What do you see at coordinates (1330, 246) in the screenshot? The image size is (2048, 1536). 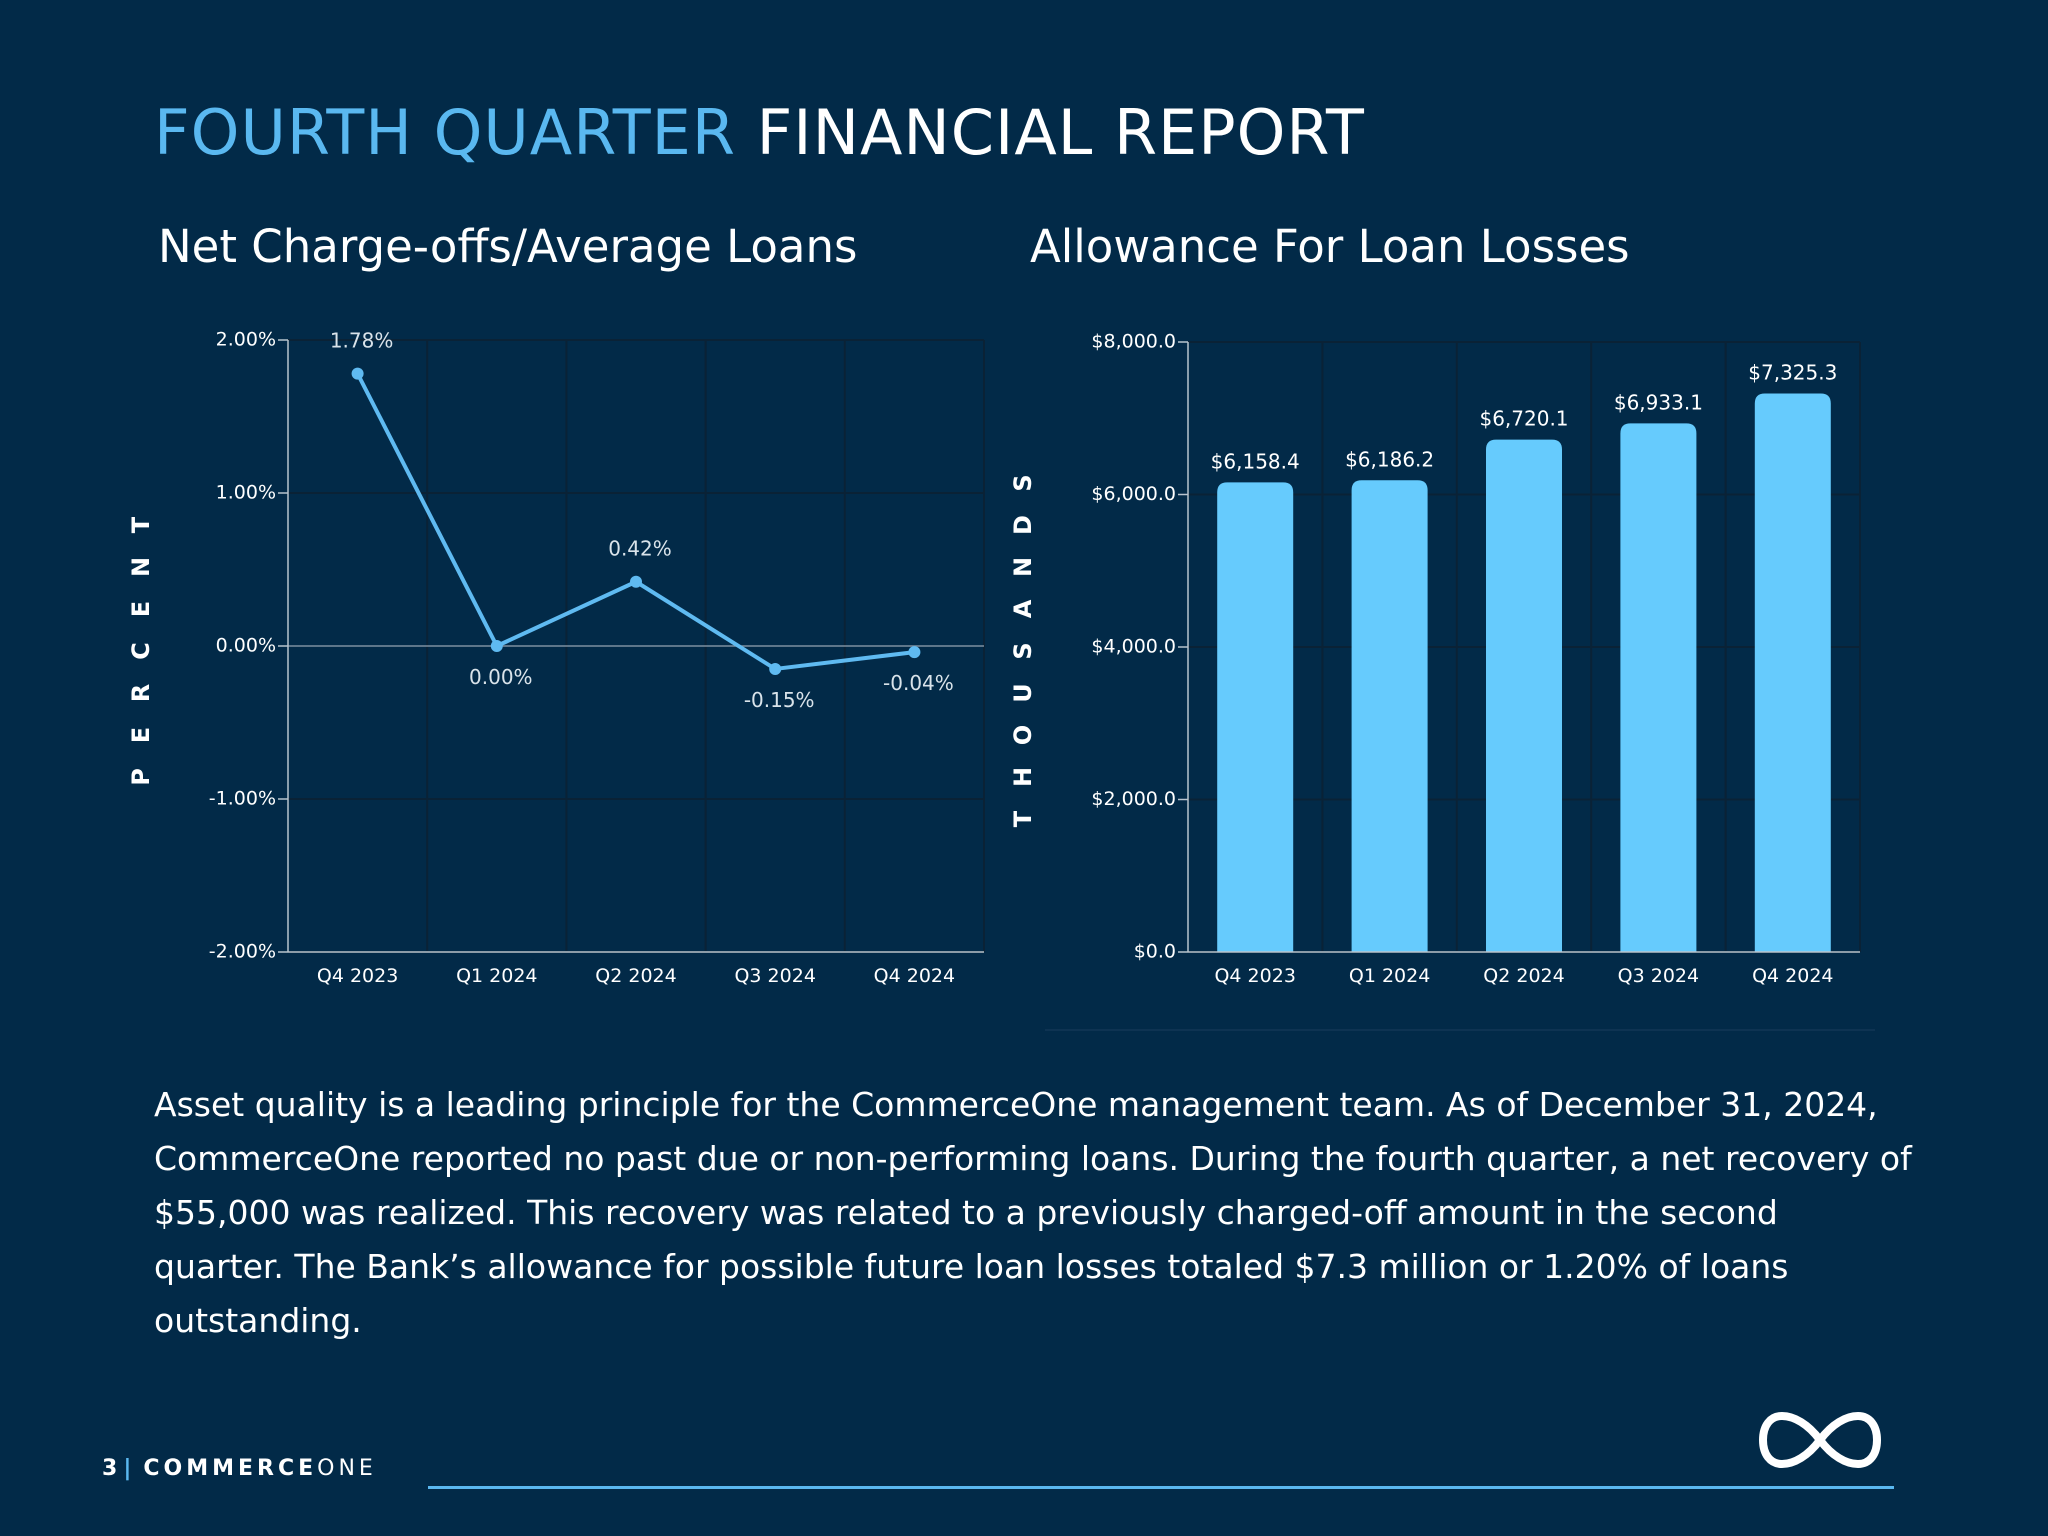 I see `bar-chart-title: Allowance For Loan Losses` at bounding box center [1330, 246].